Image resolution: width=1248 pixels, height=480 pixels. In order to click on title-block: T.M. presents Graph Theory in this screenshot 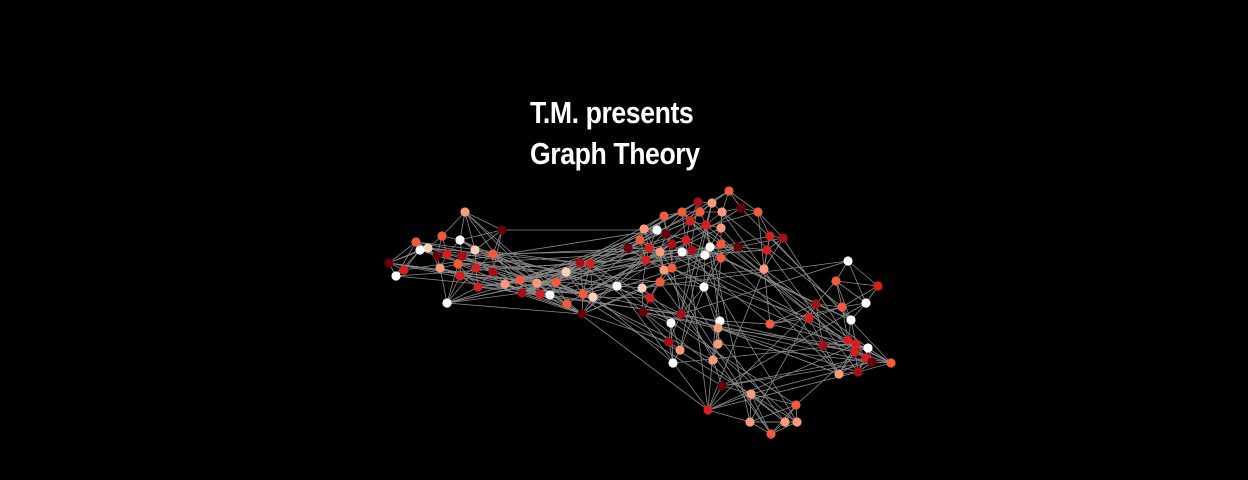, I will do `click(615, 133)`.